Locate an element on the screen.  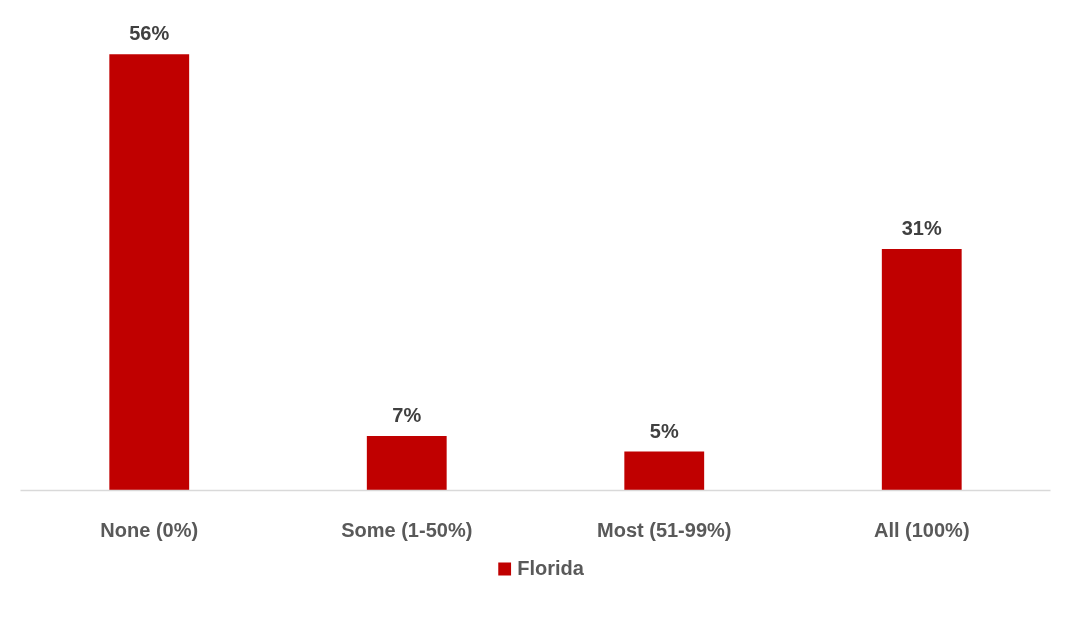
x-tick-label: Most (51-99%) is located at coordinates (664, 529).